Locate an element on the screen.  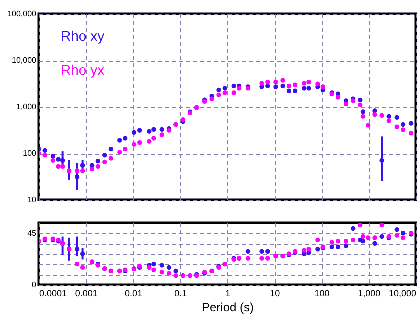
y-tick-label: 0 is located at coordinates (35, 285).